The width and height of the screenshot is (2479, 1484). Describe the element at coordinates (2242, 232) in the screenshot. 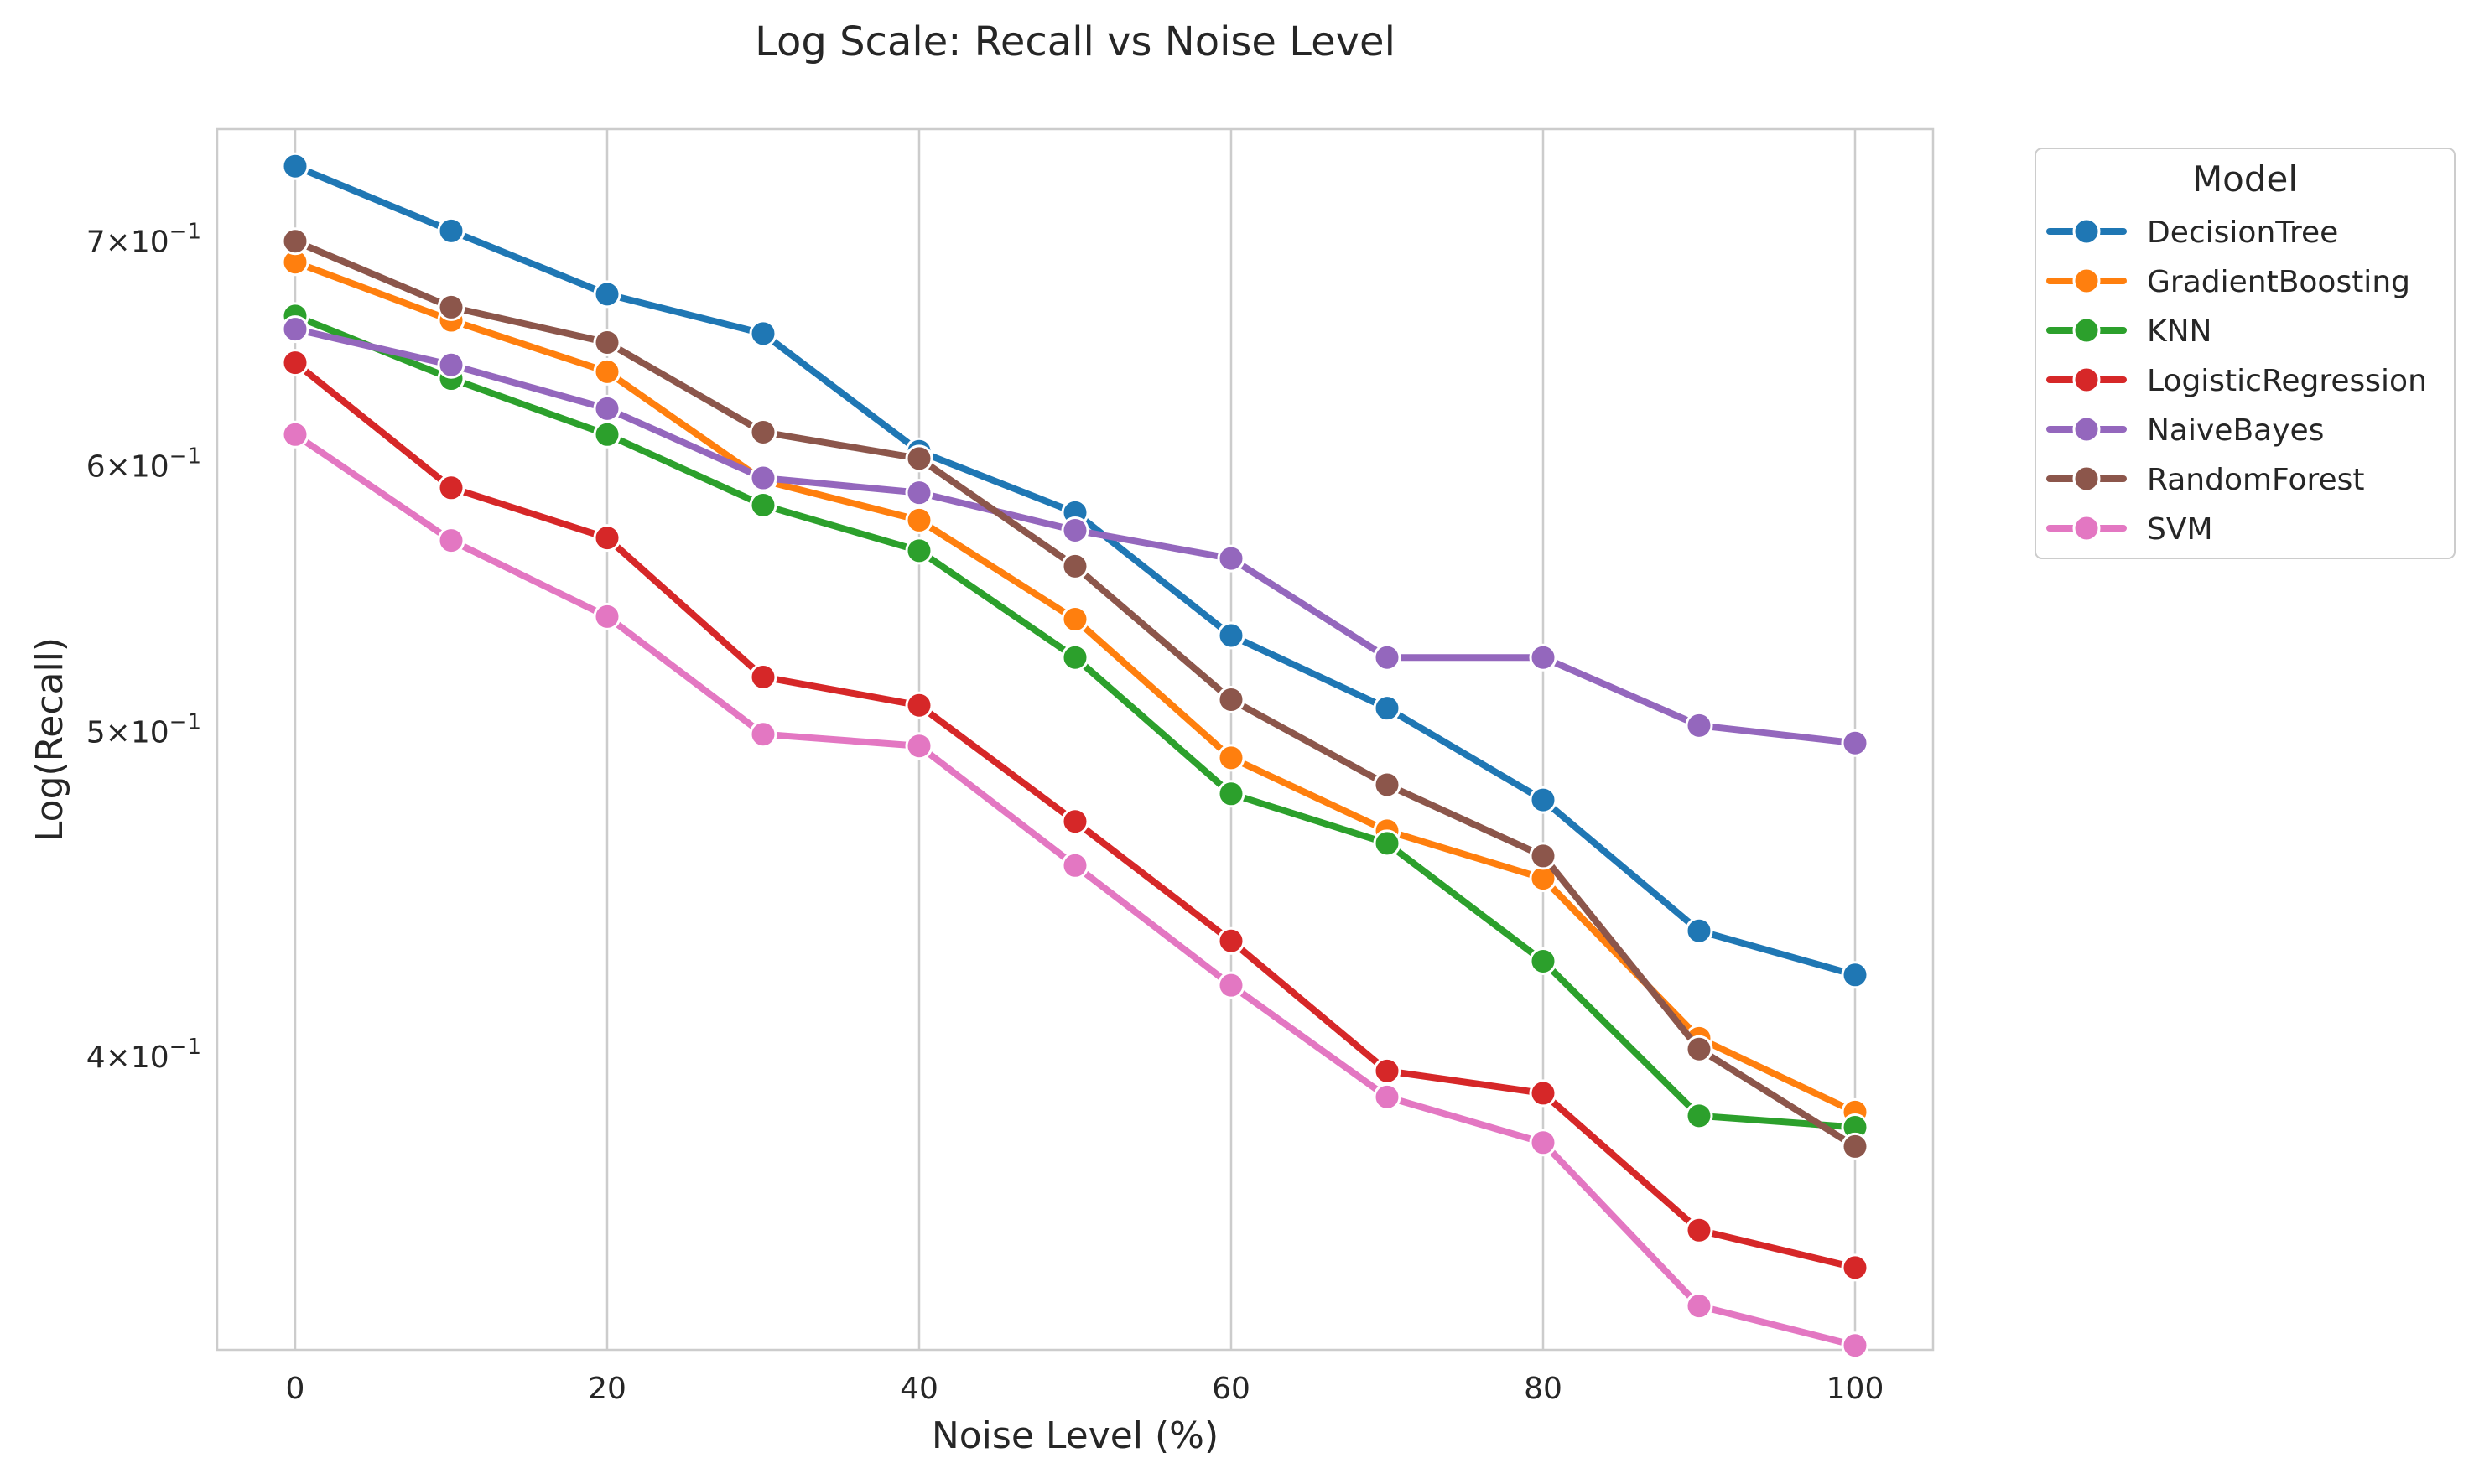

I see `legend-label: DecisionTree` at that location.